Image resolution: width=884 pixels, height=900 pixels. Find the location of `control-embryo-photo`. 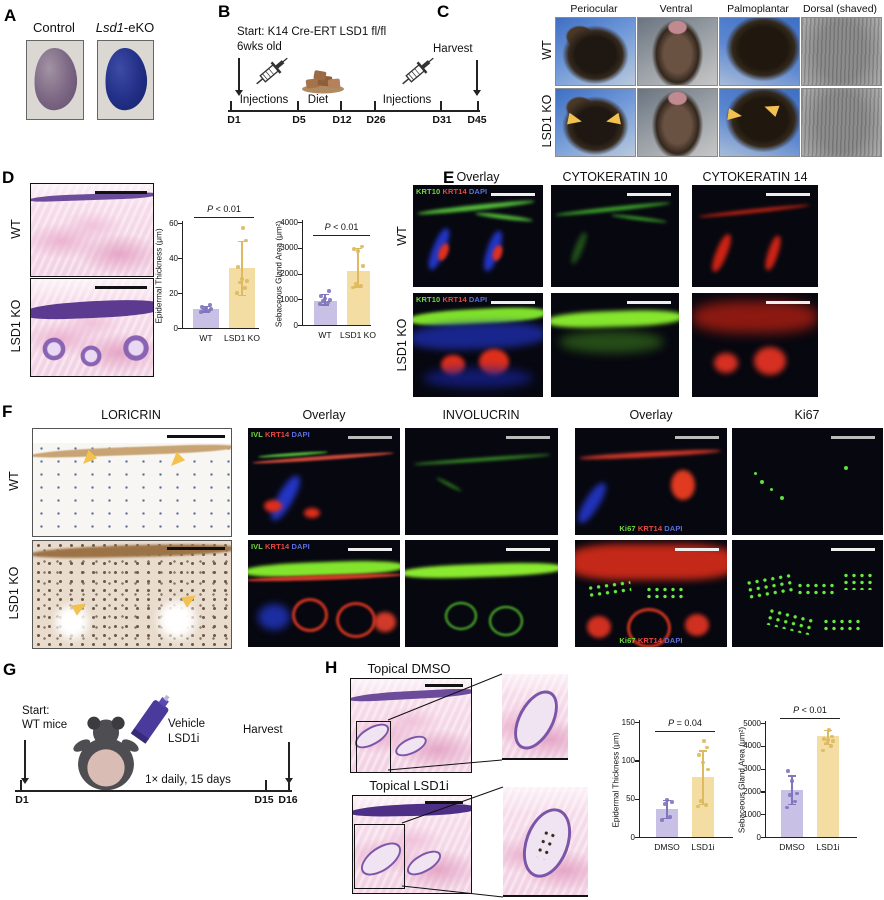

control-embryo-photo is located at coordinates (55, 80).